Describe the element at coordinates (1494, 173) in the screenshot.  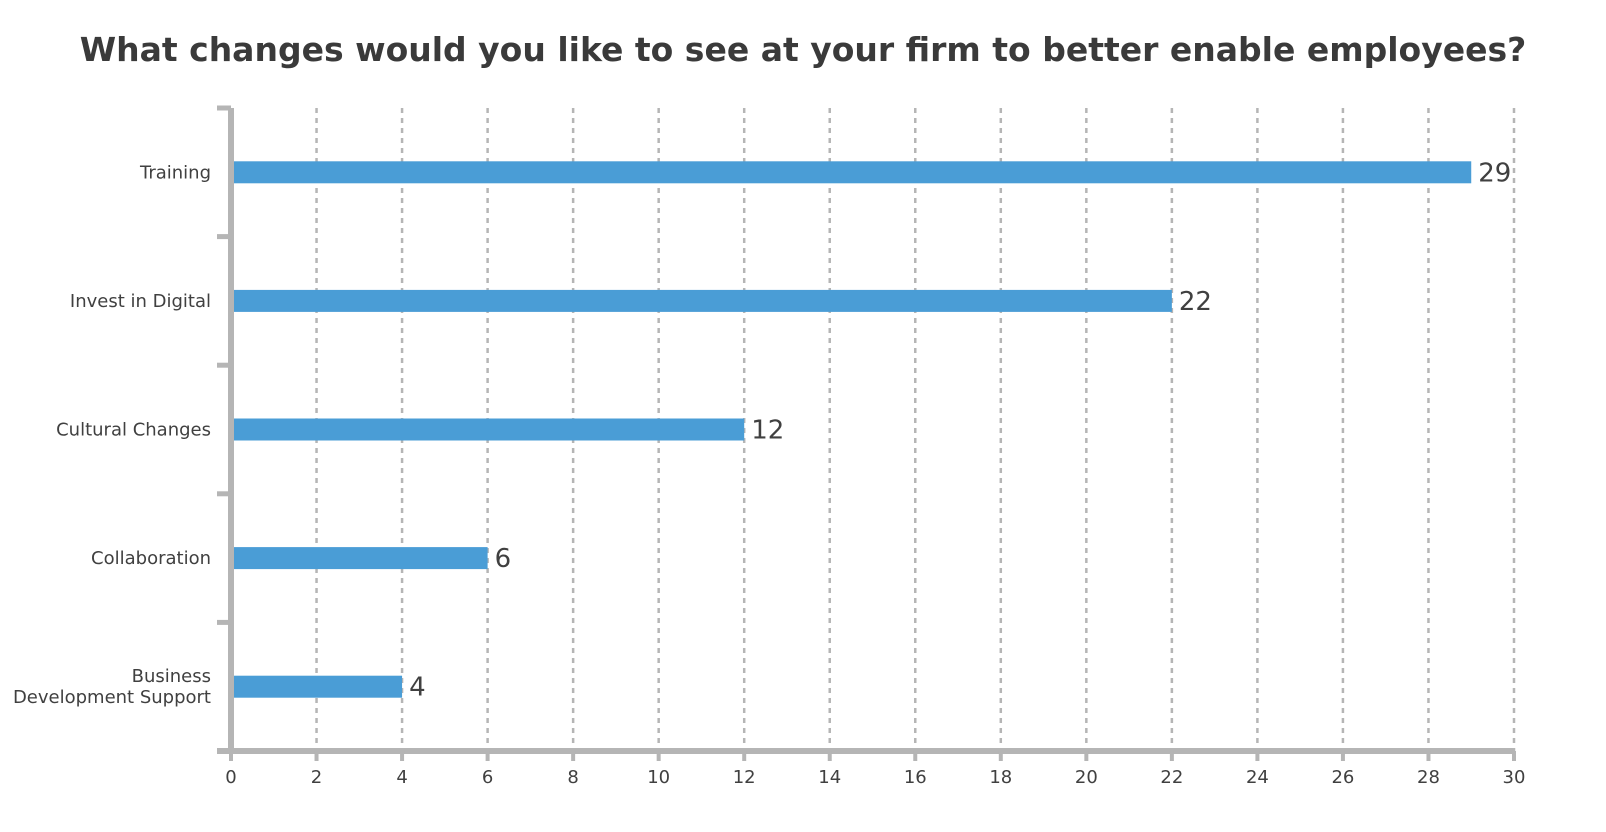
I see `data-label: 29` at that location.